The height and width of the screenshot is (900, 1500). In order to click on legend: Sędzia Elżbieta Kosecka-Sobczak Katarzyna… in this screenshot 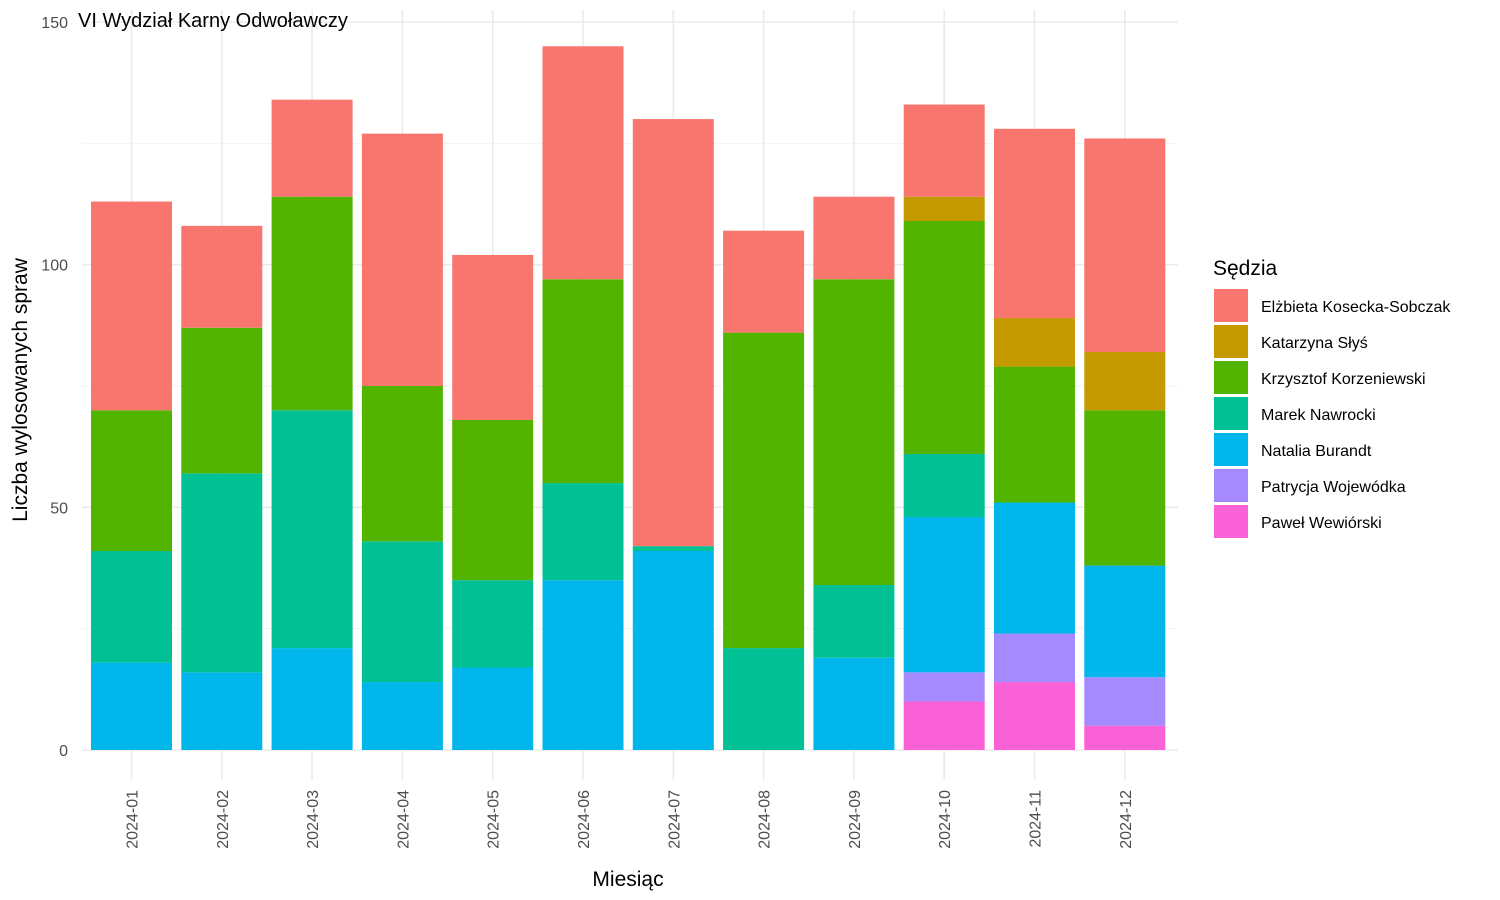, I will do `click(1332, 397)`.